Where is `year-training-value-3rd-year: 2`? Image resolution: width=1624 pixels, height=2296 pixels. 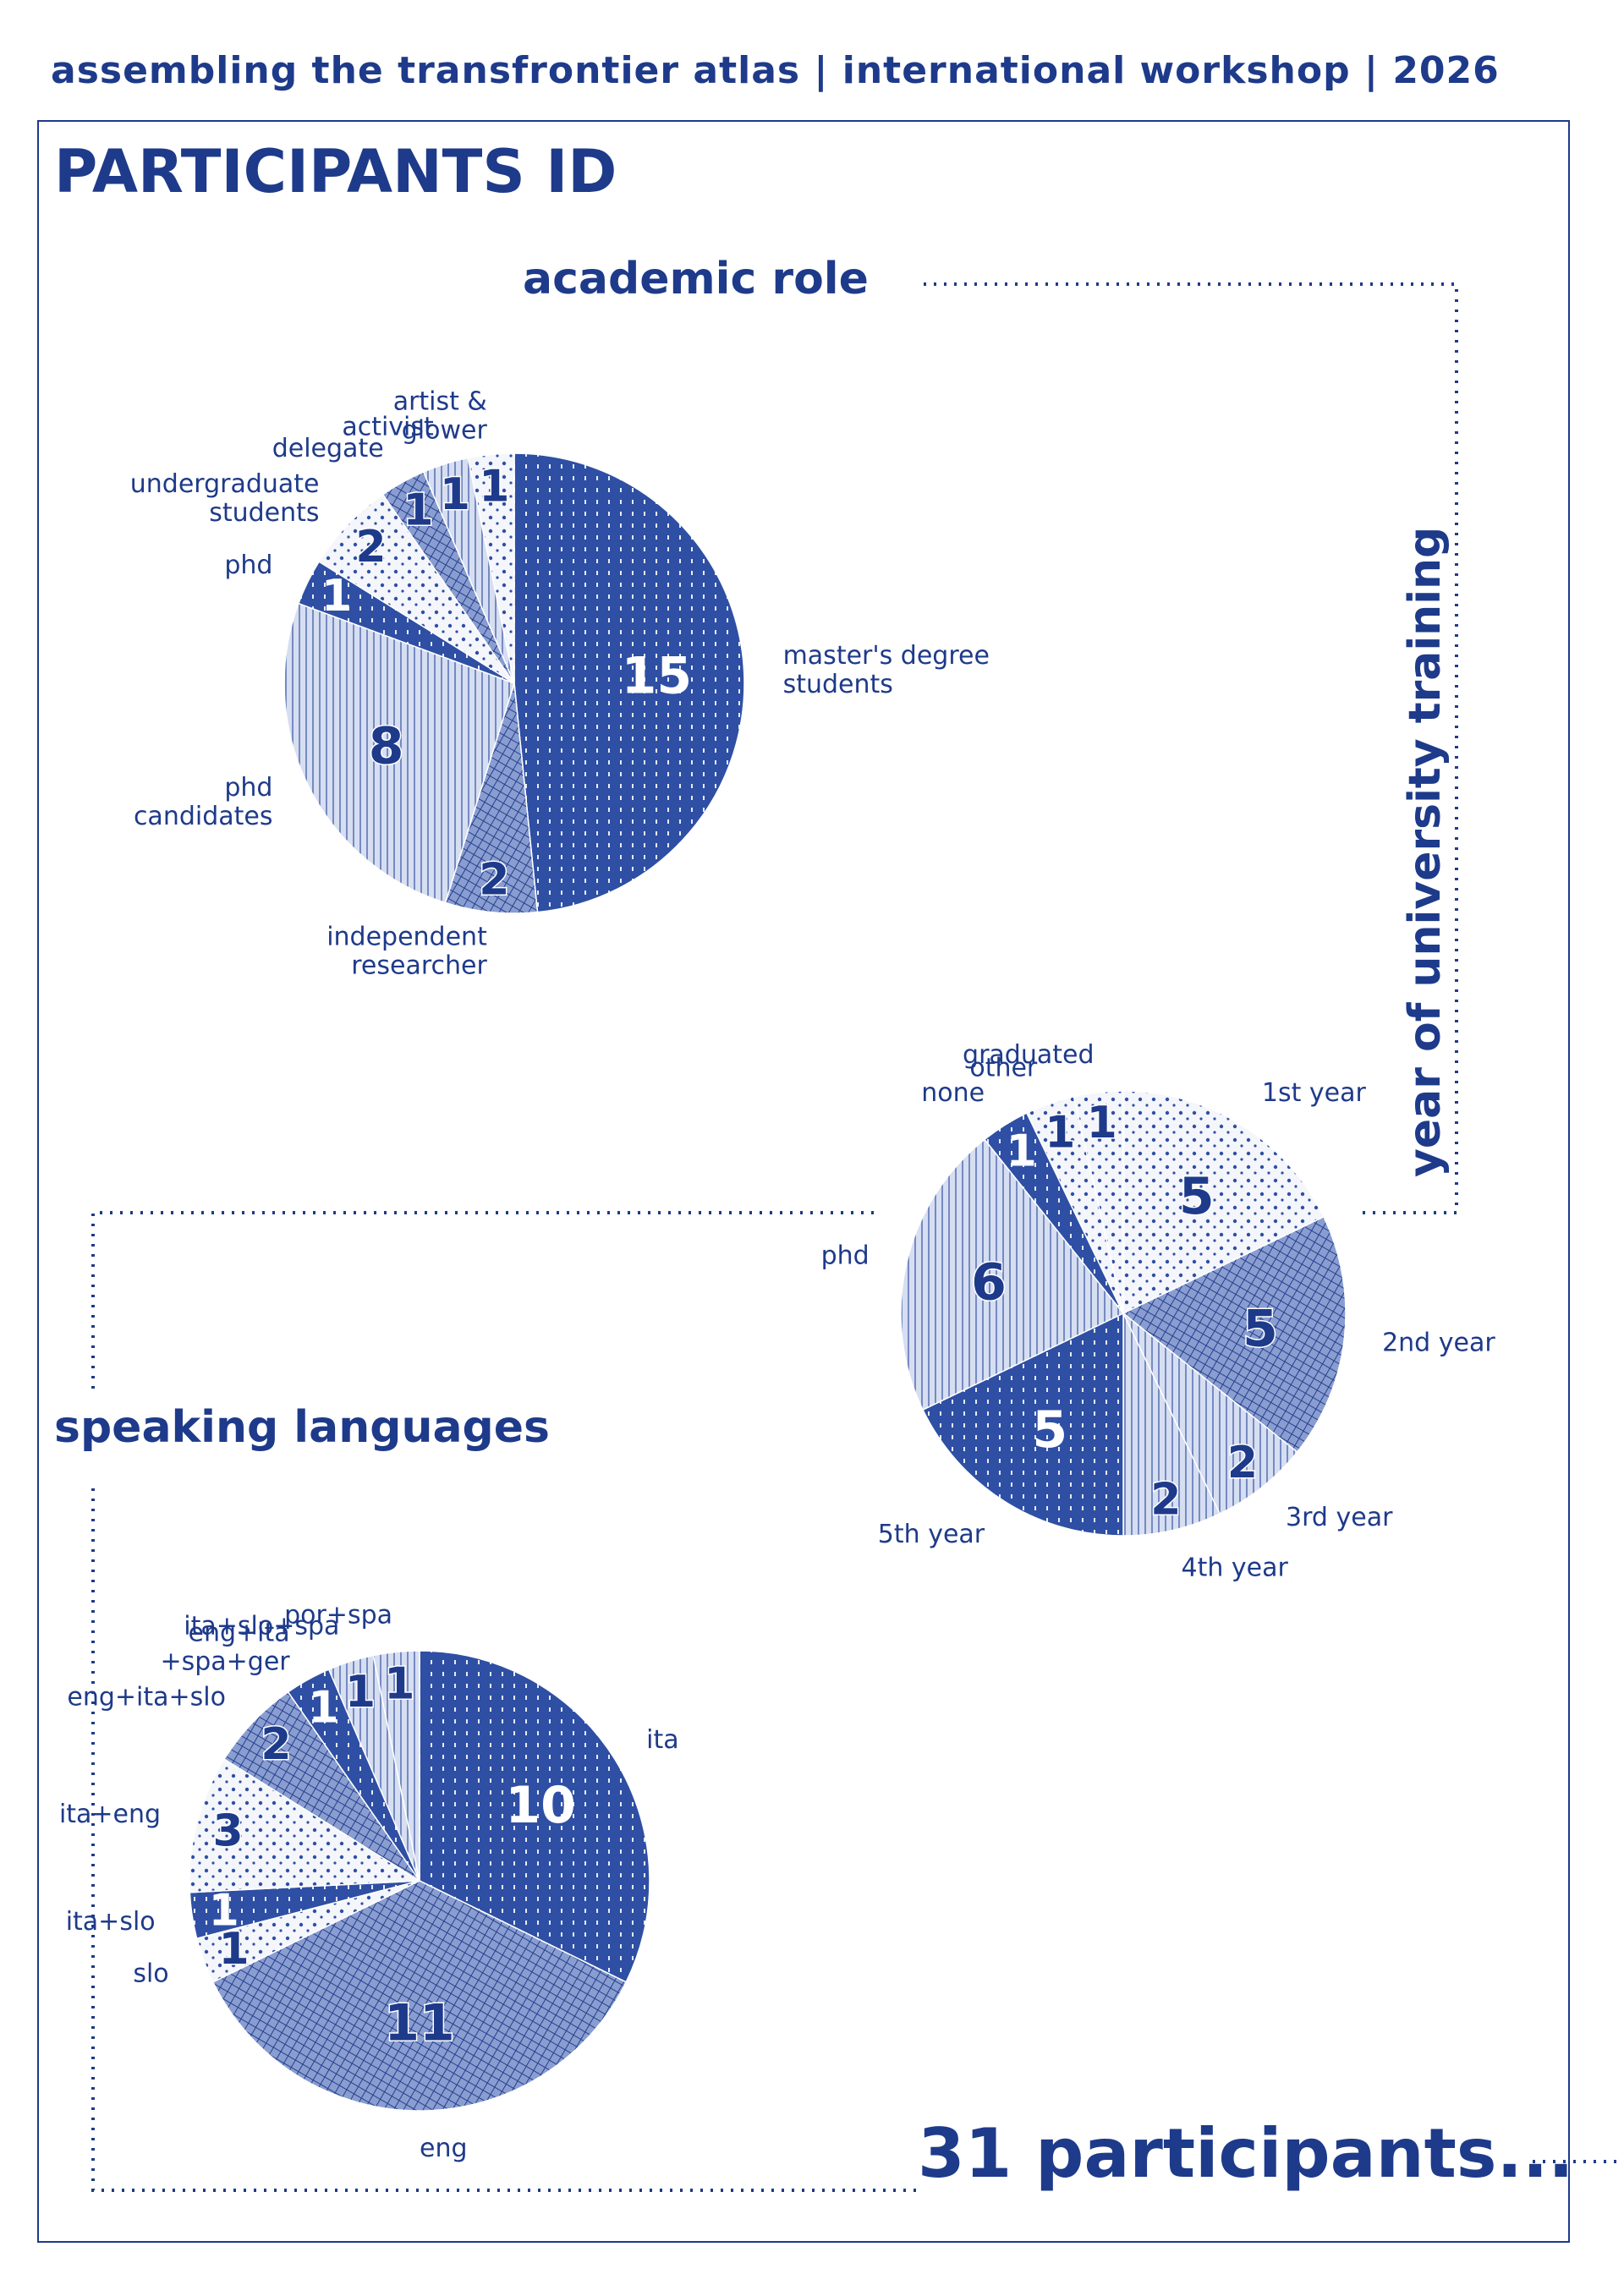 year-training-value-3rd-year: 2 is located at coordinates (1243, 1463).